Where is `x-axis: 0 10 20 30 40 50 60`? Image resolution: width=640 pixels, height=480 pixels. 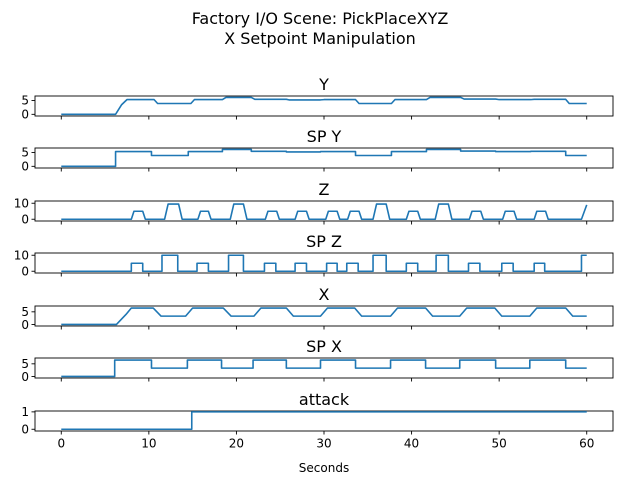
x-axis: 0 10 20 30 40 50 60 is located at coordinates (325, 444).